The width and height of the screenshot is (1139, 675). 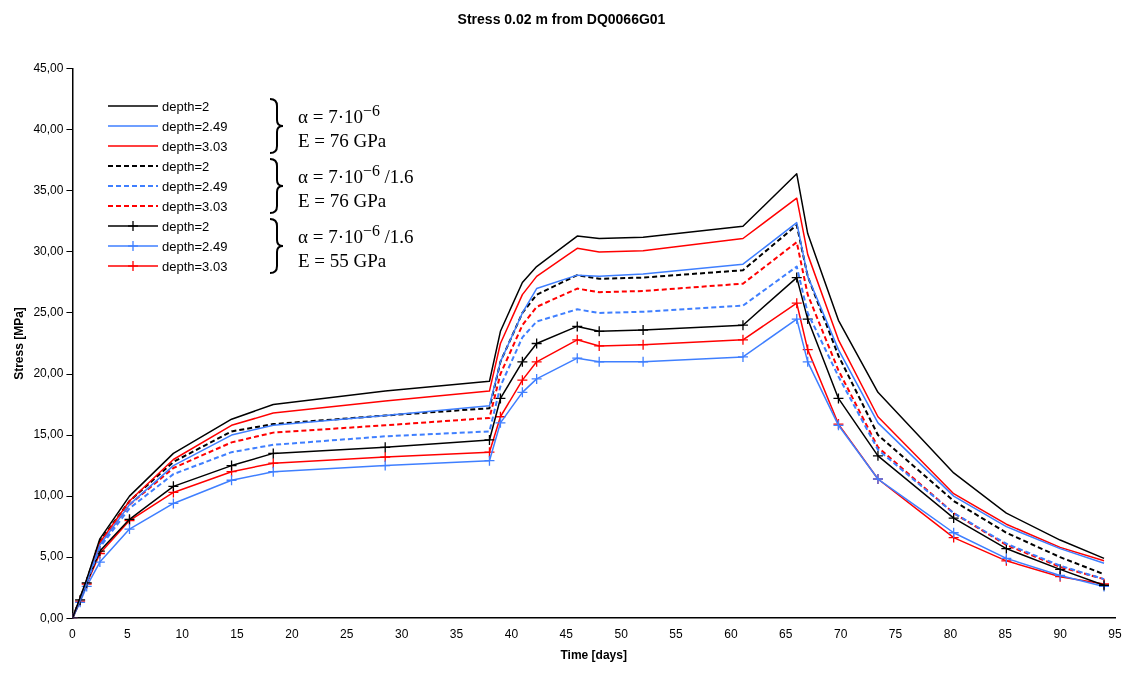 What do you see at coordinates (1005, 633) in the screenshot?
I see `x-tick-label: 85` at bounding box center [1005, 633].